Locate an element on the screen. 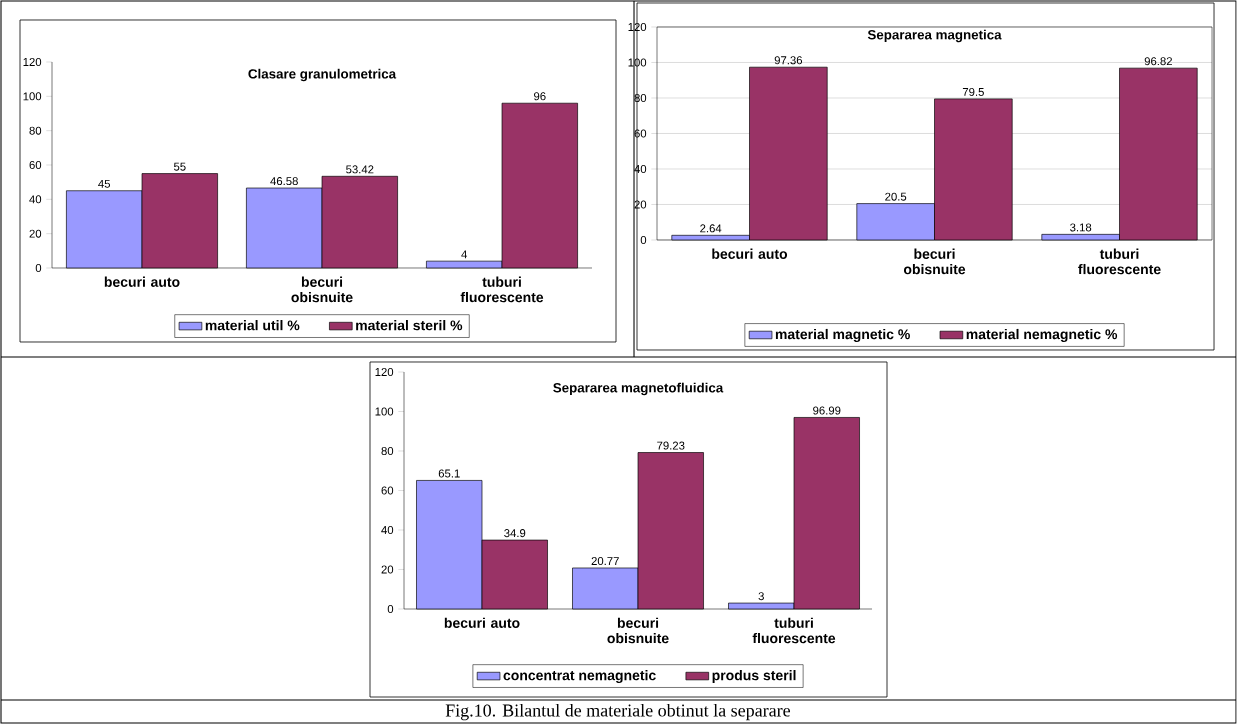 The image size is (1237, 724). data-label: 4 is located at coordinates (464, 254).